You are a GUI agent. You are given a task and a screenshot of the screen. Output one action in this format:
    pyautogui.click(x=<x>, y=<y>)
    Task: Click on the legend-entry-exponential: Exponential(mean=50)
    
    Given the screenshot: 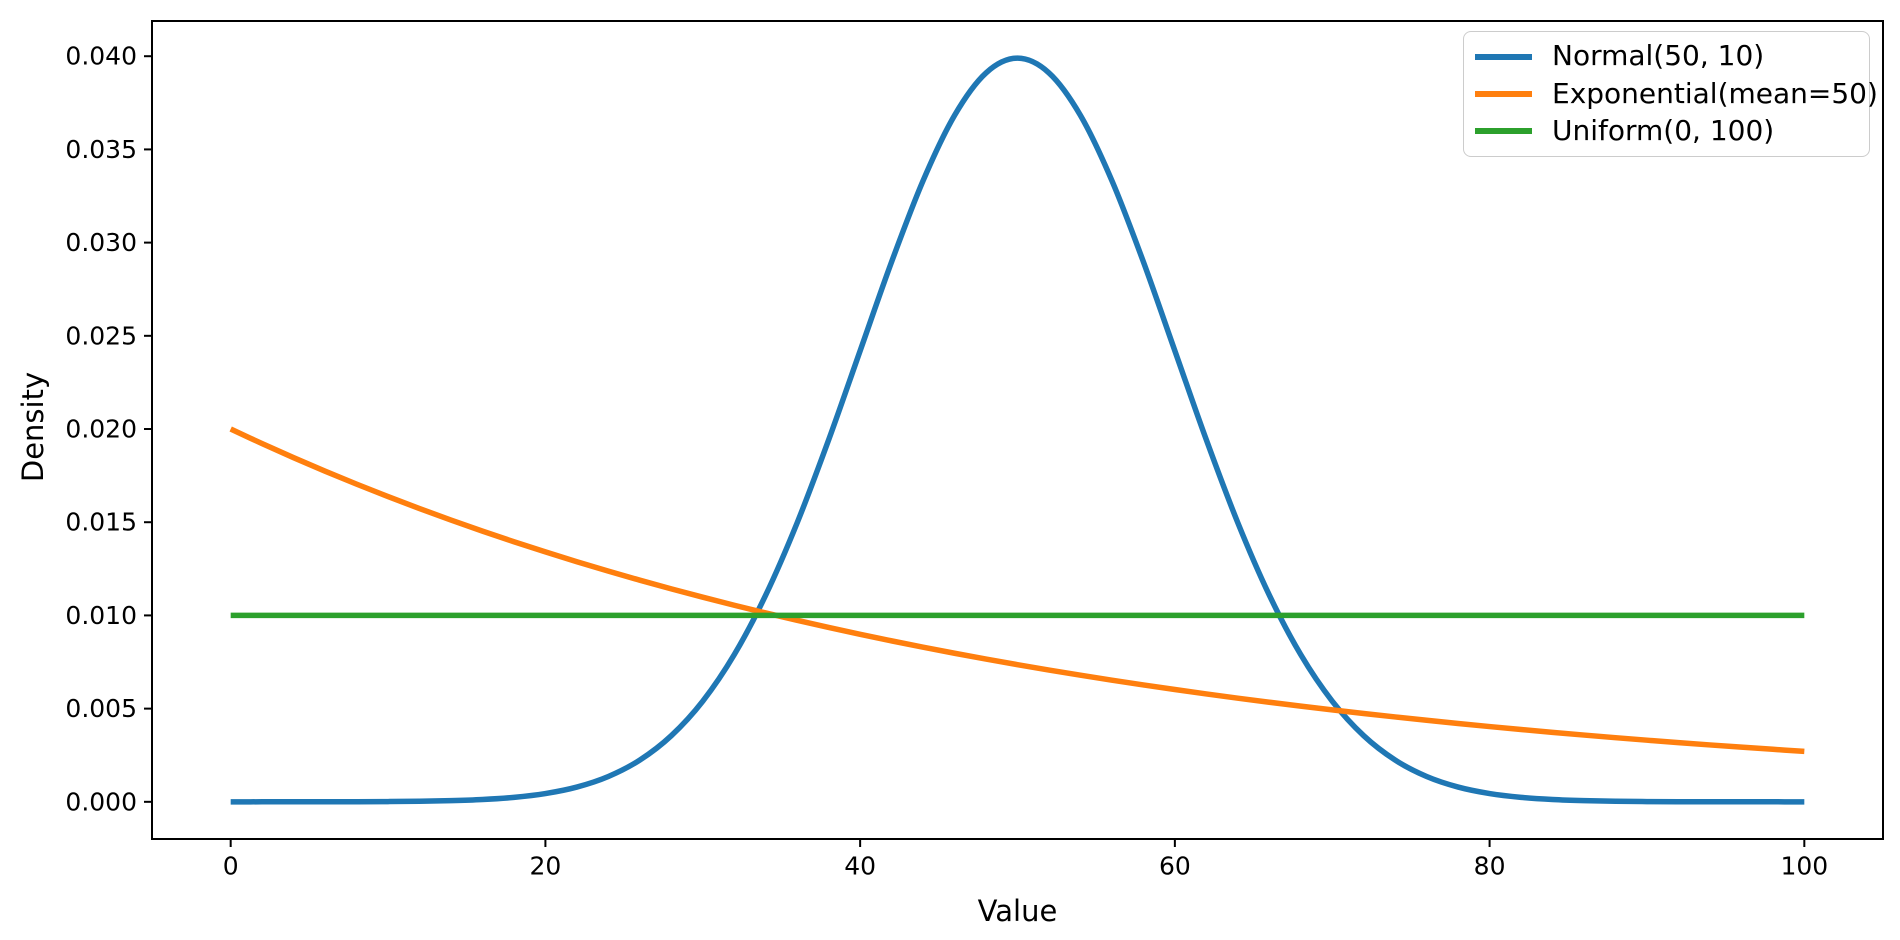 What is the action you would take?
    pyautogui.click(x=1671, y=94)
    